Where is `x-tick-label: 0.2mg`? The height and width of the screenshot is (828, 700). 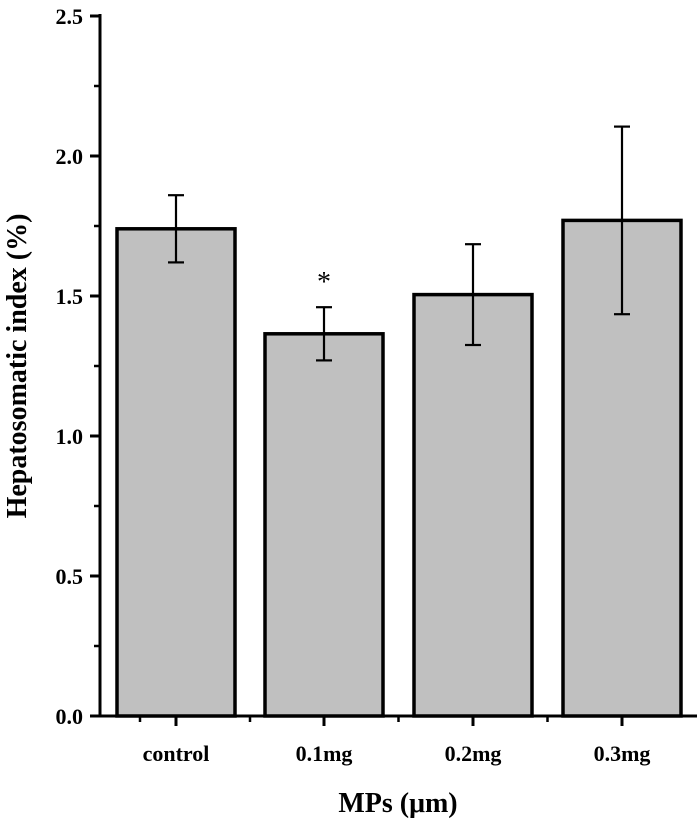 x-tick-label: 0.2mg is located at coordinates (473, 753).